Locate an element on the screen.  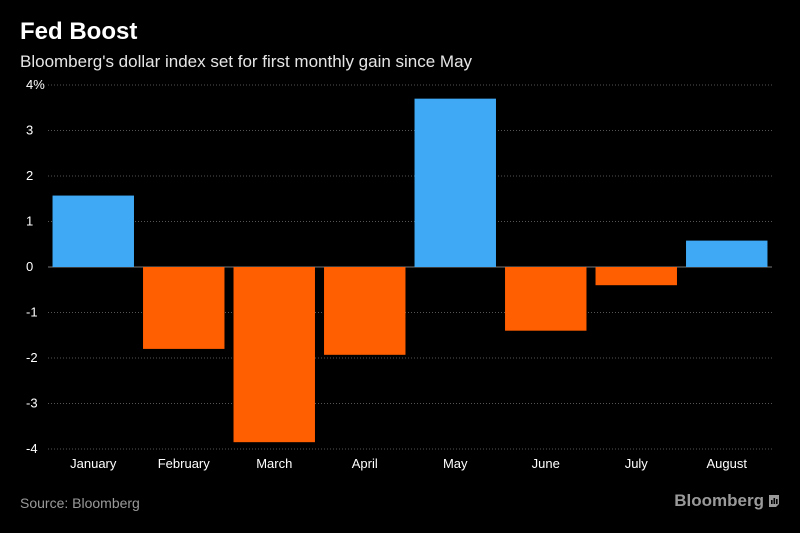
y-tick-label: 4% is located at coordinates (35, 84).